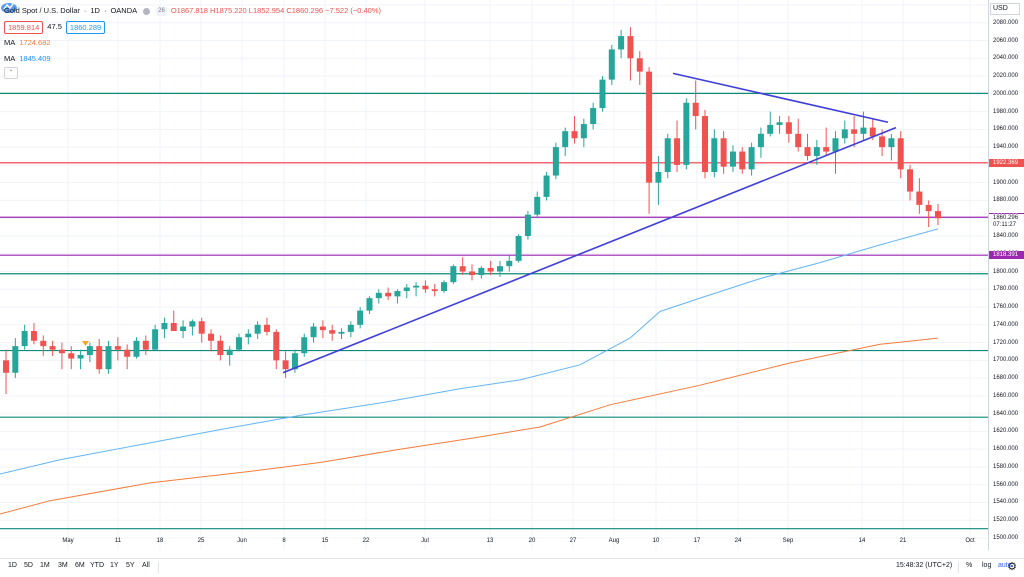  What do you see at coordinates (1006, 431) in the screenshot?
I see `price-tick-label: 1620.000` at bounding box center [1006, 431].